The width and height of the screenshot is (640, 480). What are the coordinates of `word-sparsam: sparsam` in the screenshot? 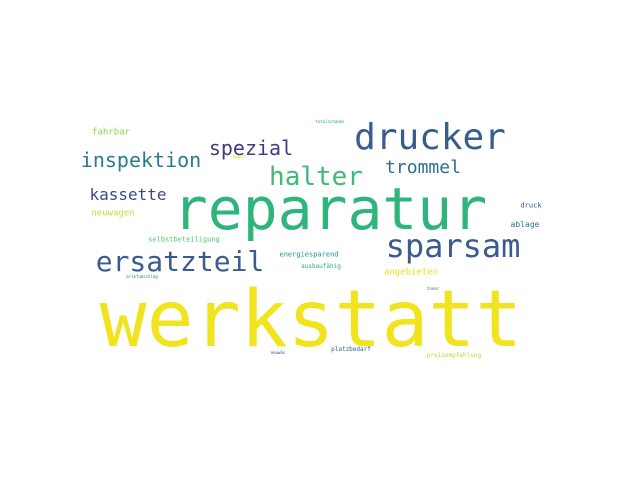 It's located at (453, 246).